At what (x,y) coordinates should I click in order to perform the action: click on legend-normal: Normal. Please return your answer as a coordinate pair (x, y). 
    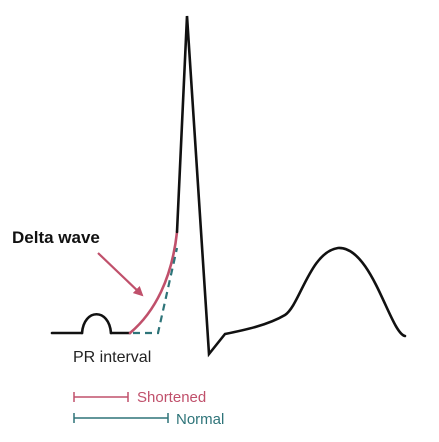
    Looking at the image, I should click on (148, 419).